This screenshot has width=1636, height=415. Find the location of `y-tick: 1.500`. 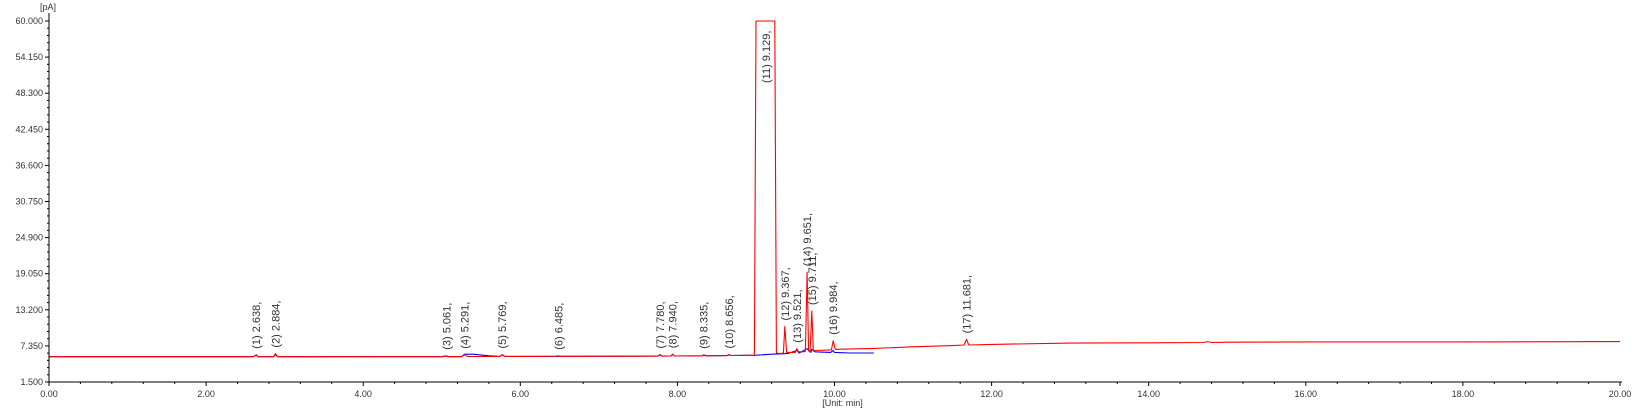

y-tick: 1.500 is located at coordinates (34, 369).